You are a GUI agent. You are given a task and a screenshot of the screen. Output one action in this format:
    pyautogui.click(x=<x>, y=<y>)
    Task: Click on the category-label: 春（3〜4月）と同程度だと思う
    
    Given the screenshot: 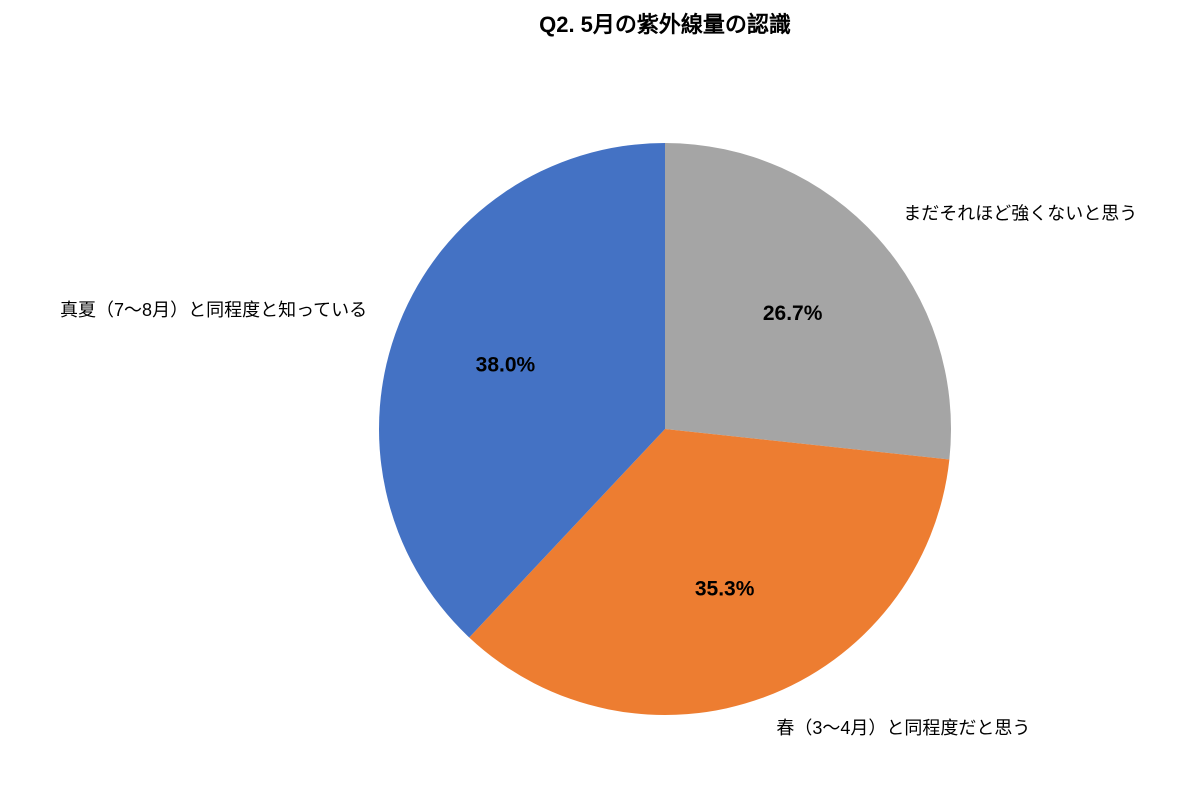 What is the action you would take?
    pyautogui.click(x=903, y=728)
    